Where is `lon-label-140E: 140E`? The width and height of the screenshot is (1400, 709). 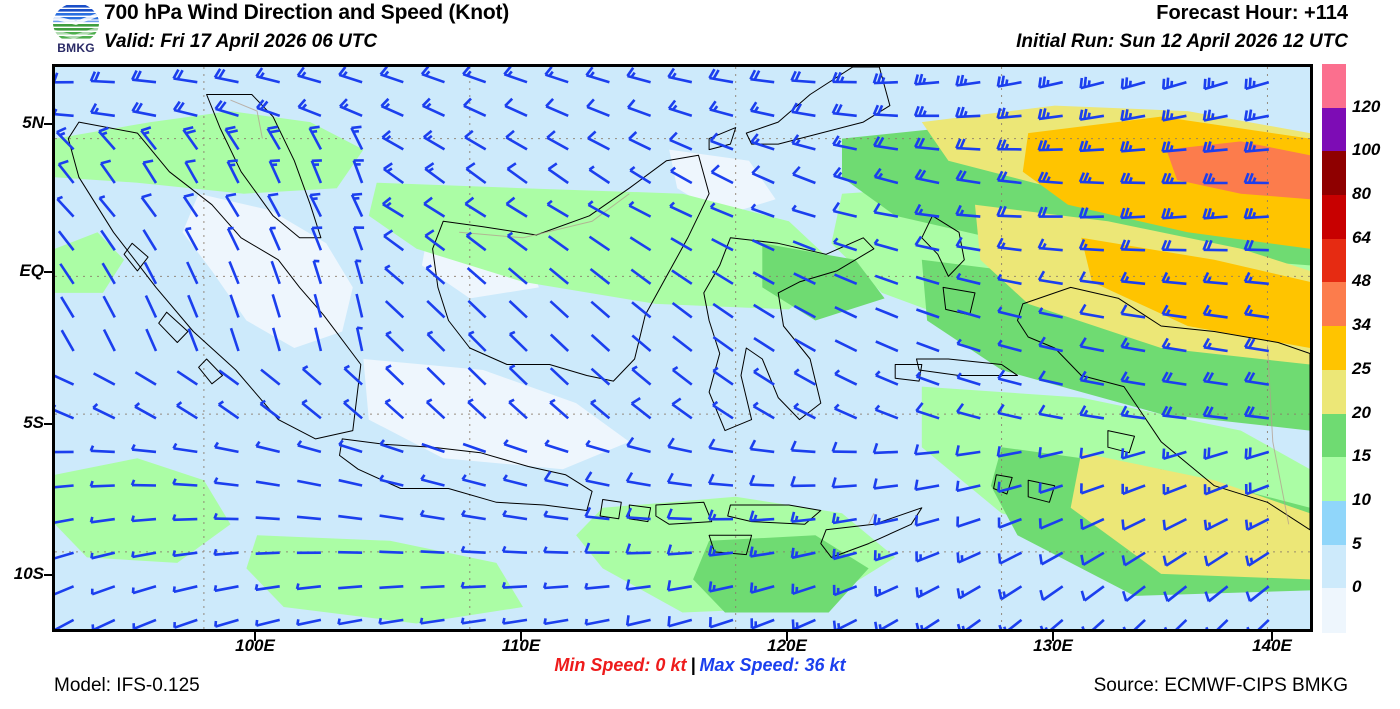 lon-label-140E: 140E is located at coordinates (1272, 645).